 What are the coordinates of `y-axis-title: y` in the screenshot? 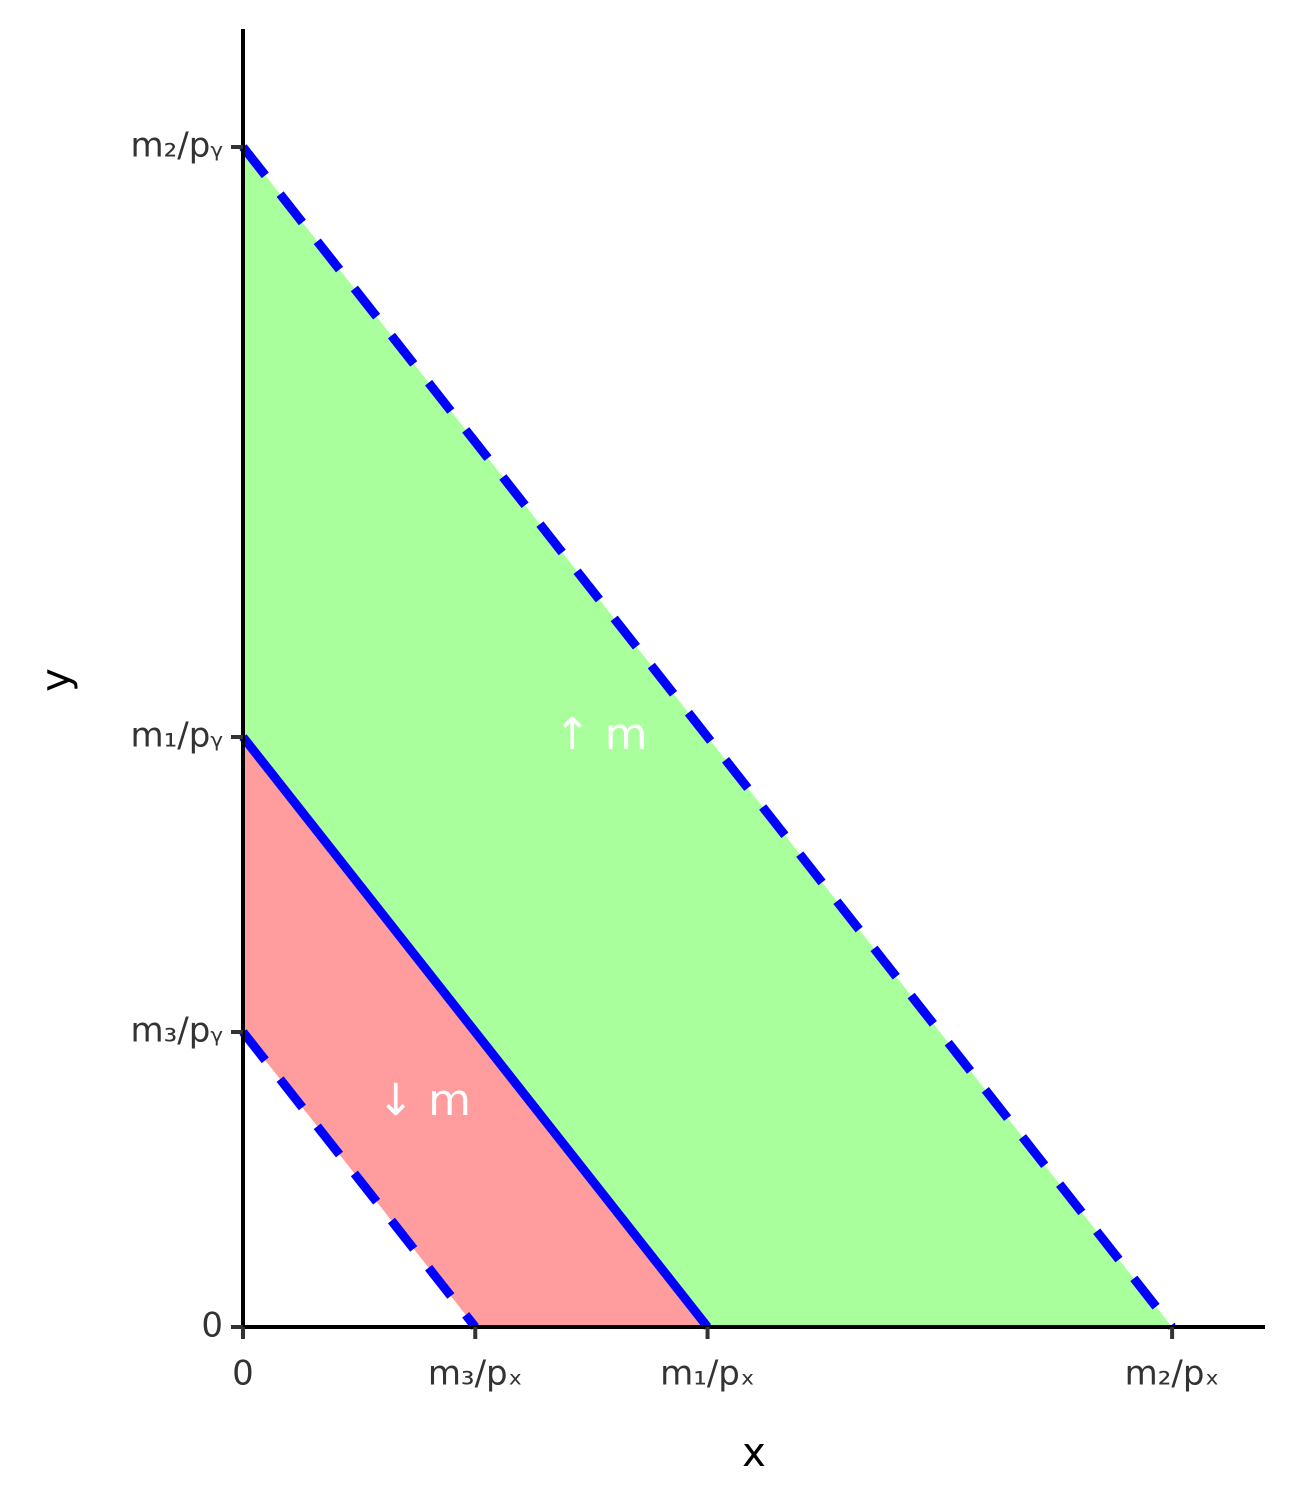 It's located at (56, 680).